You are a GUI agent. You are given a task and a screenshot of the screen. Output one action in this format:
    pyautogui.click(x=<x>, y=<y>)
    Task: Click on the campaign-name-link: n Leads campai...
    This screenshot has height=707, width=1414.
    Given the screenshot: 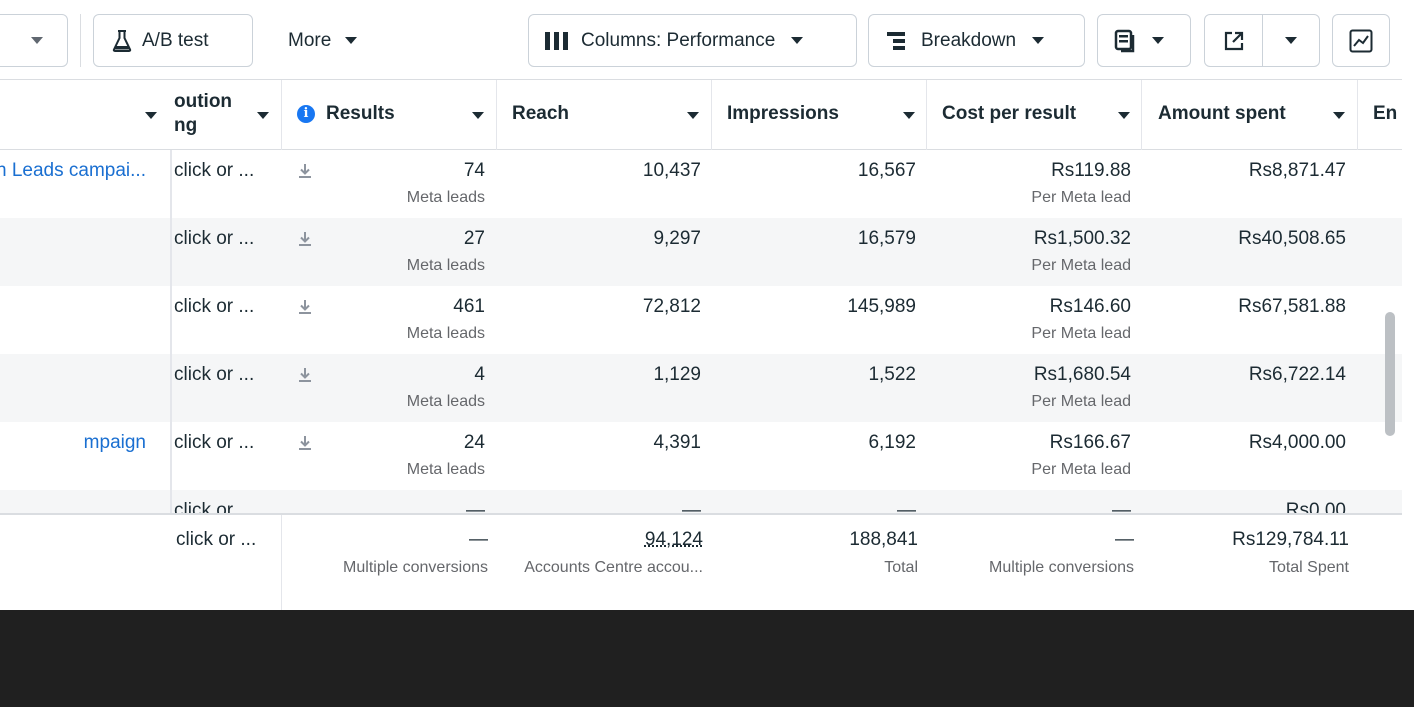 What is the action you would take?
    pyautogui.click(x=73, y=170)
    